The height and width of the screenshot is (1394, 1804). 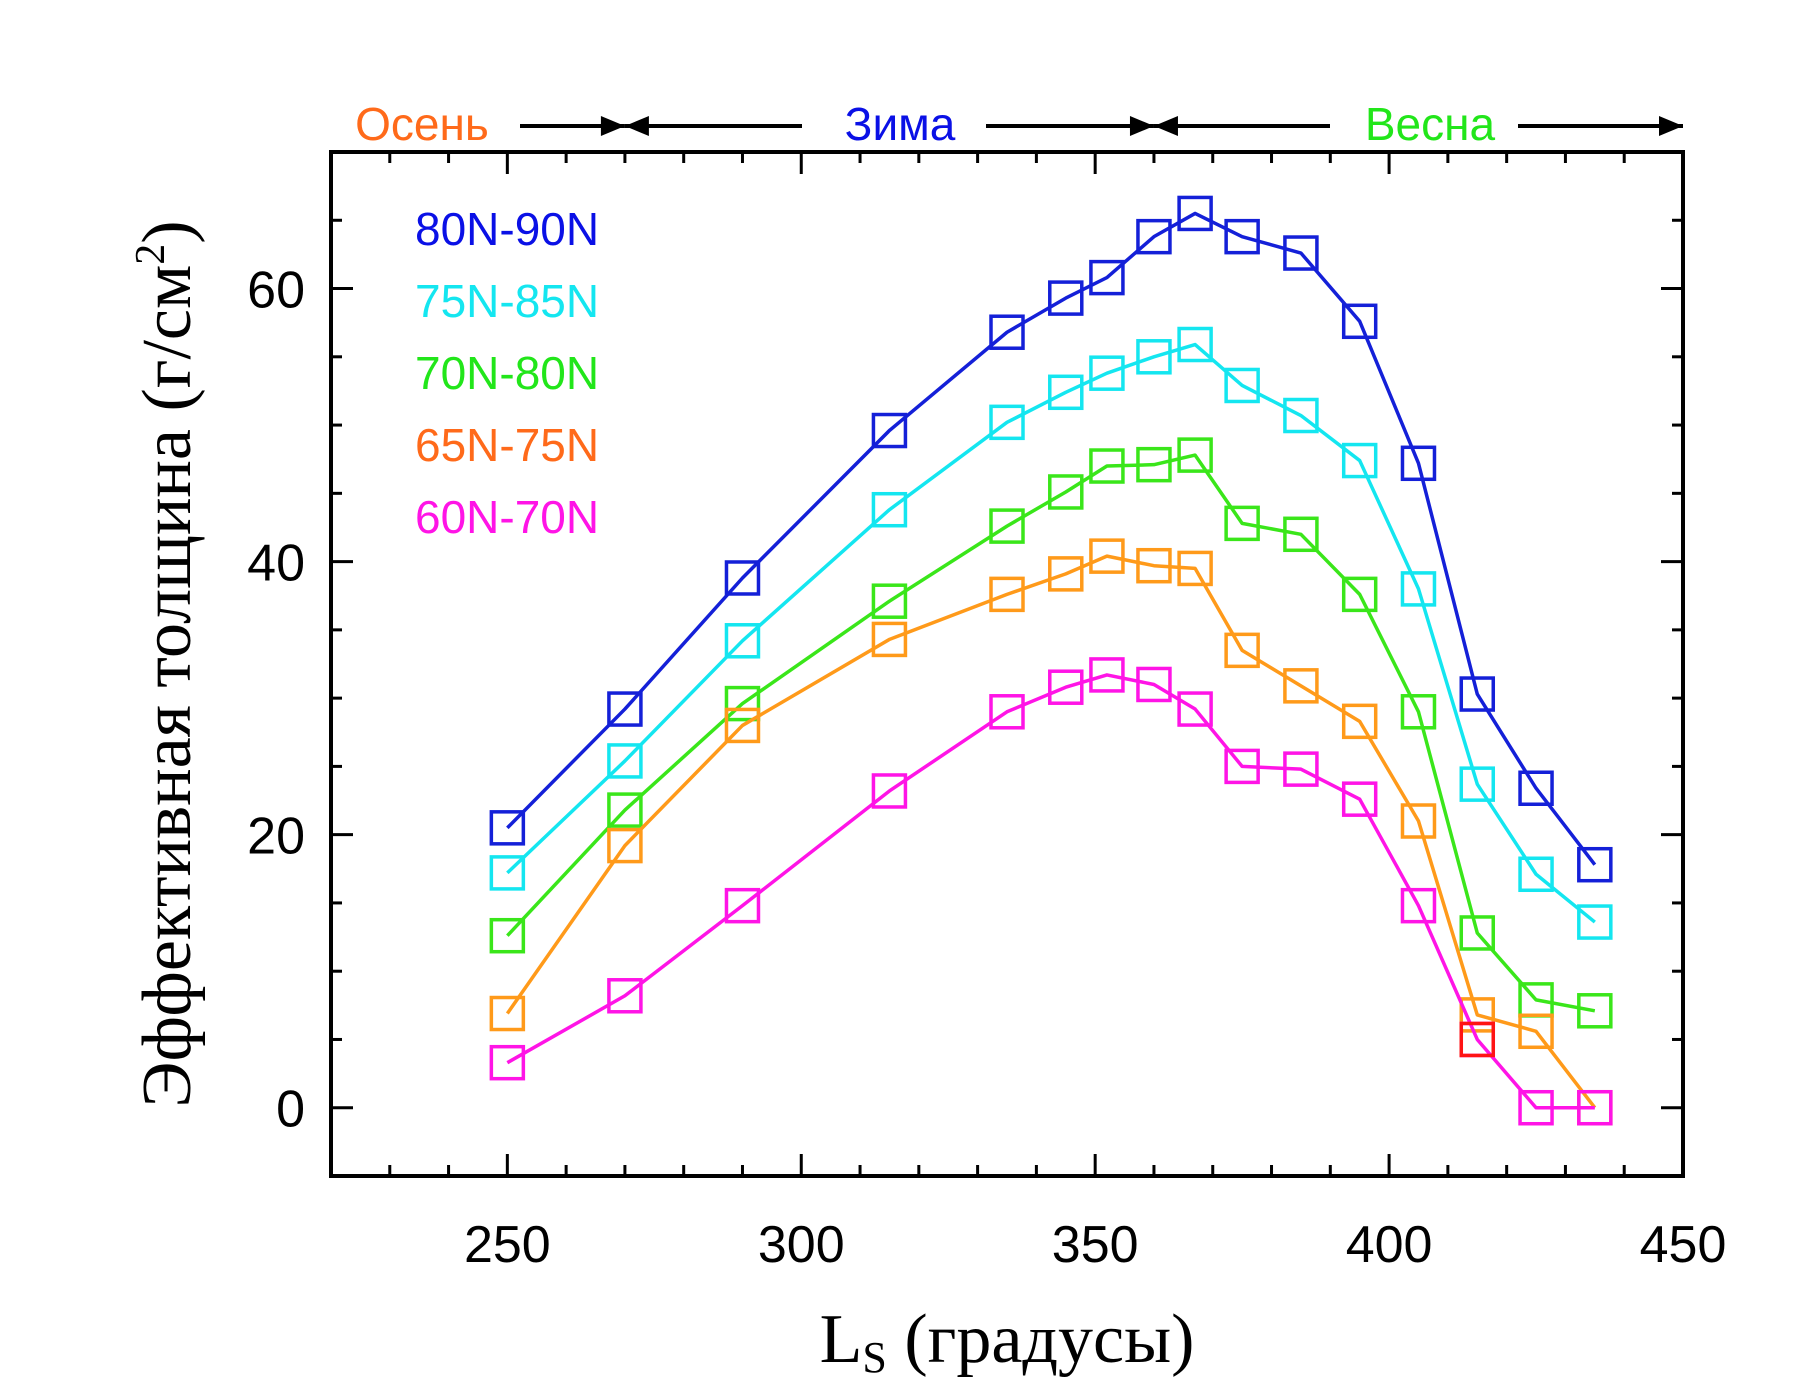 I want to click on season-label: Осень, so click(x=422, y=124).